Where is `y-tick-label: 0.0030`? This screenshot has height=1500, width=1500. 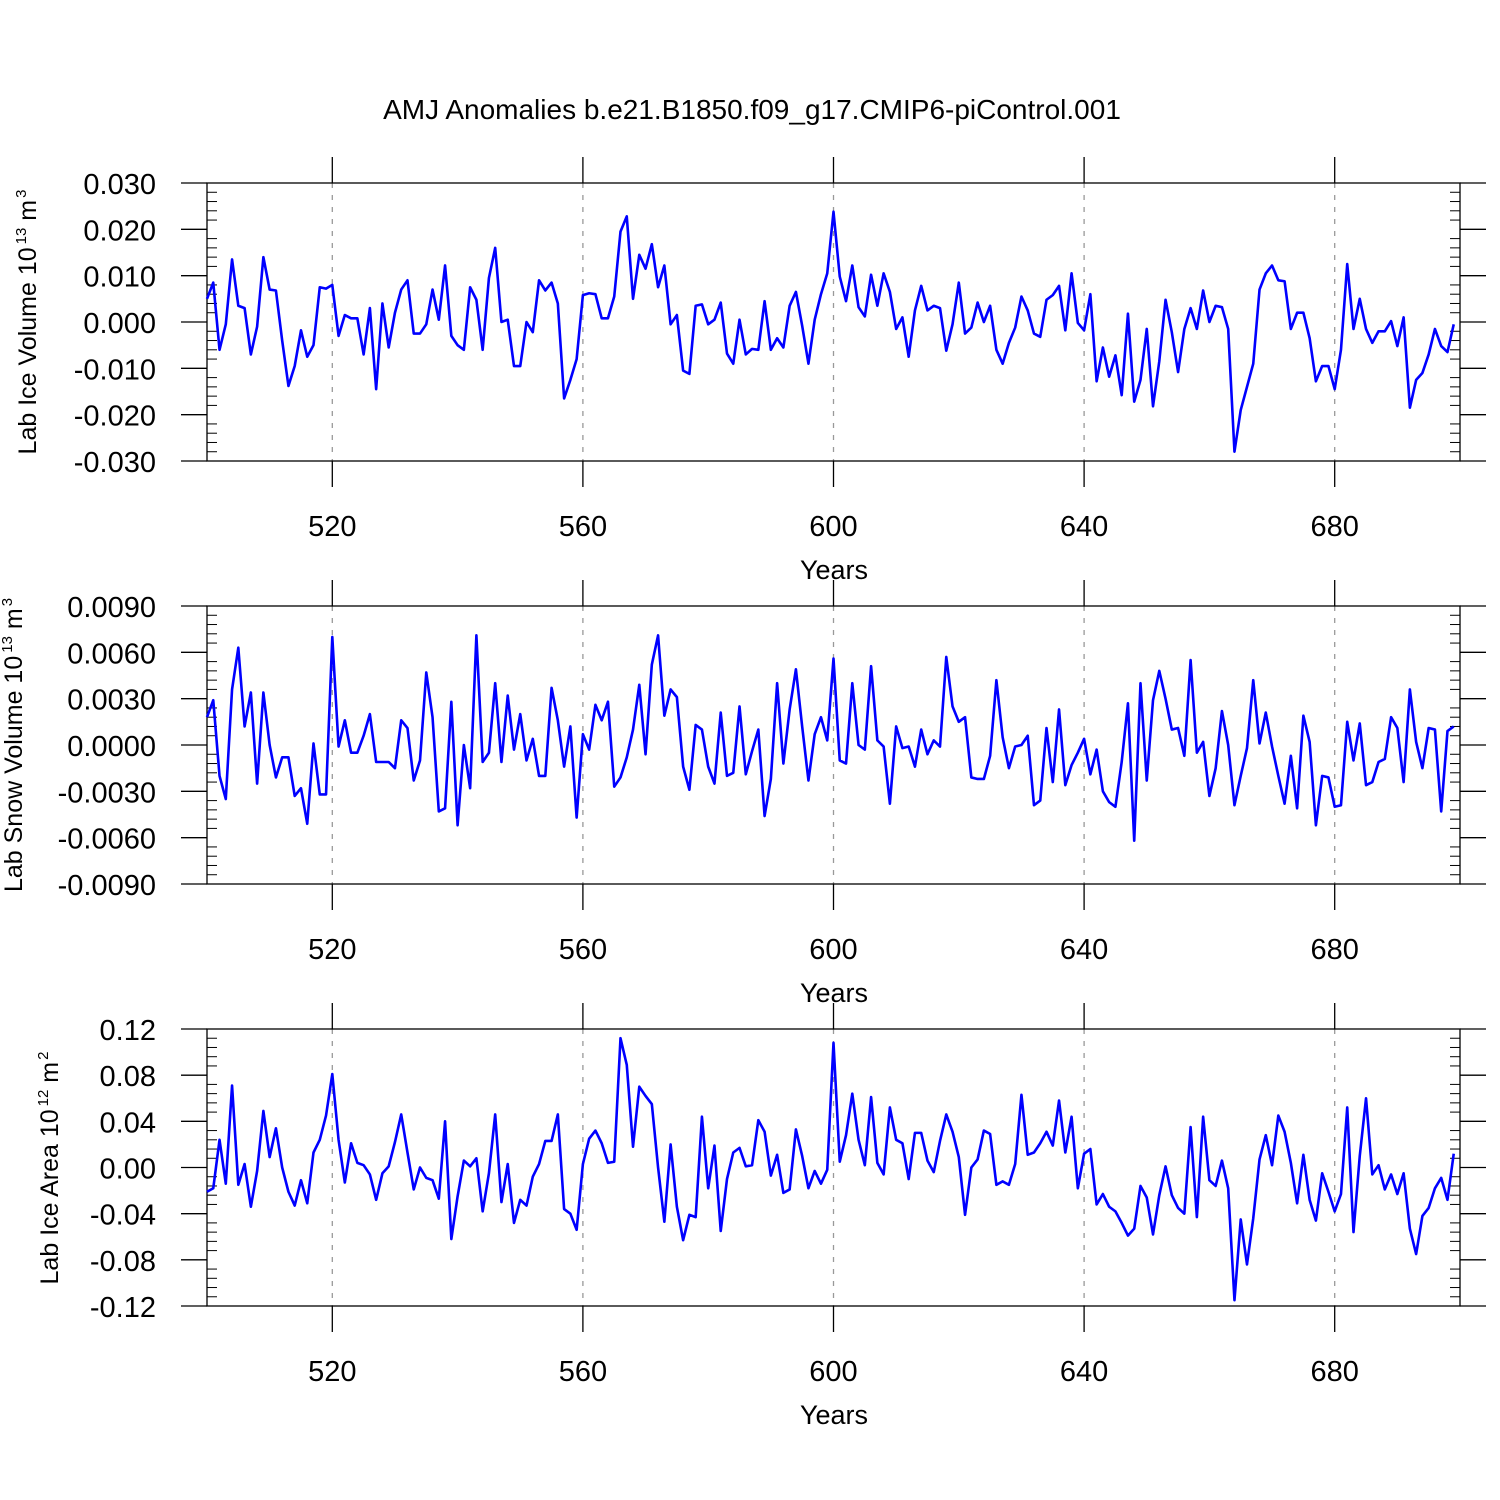
y-tick-label: 0.0030 is located at coordinates (111, 701).